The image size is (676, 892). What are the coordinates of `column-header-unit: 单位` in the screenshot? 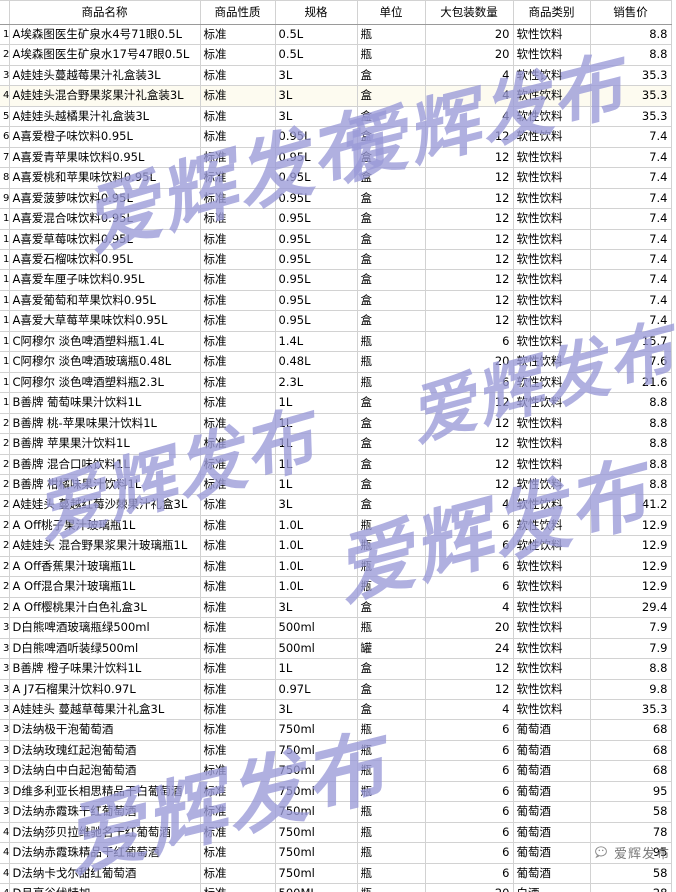 It's located at (391, 12).